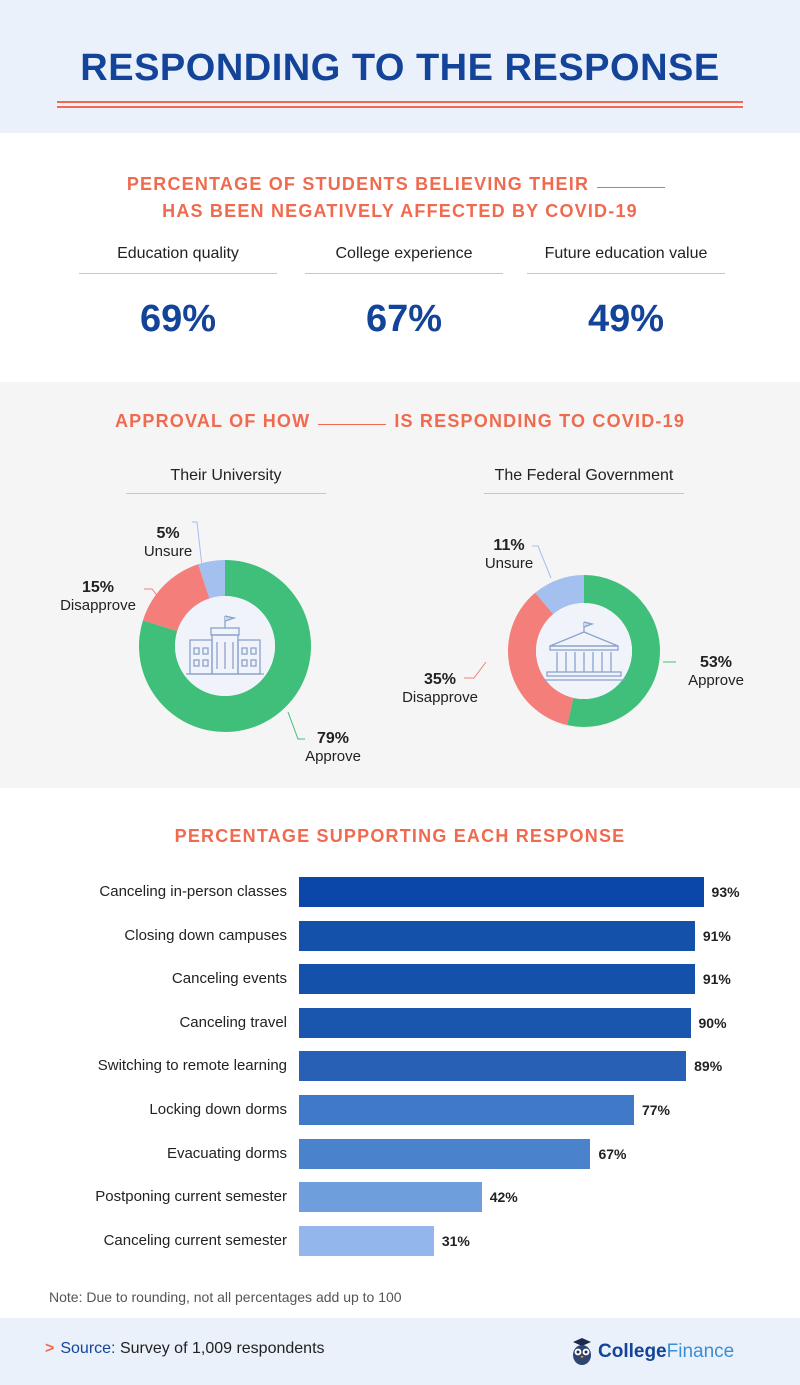 This screenshot has height=1385, width=800. I want to click on bar-category-label: Canceling current semester, so click(195, 1240).